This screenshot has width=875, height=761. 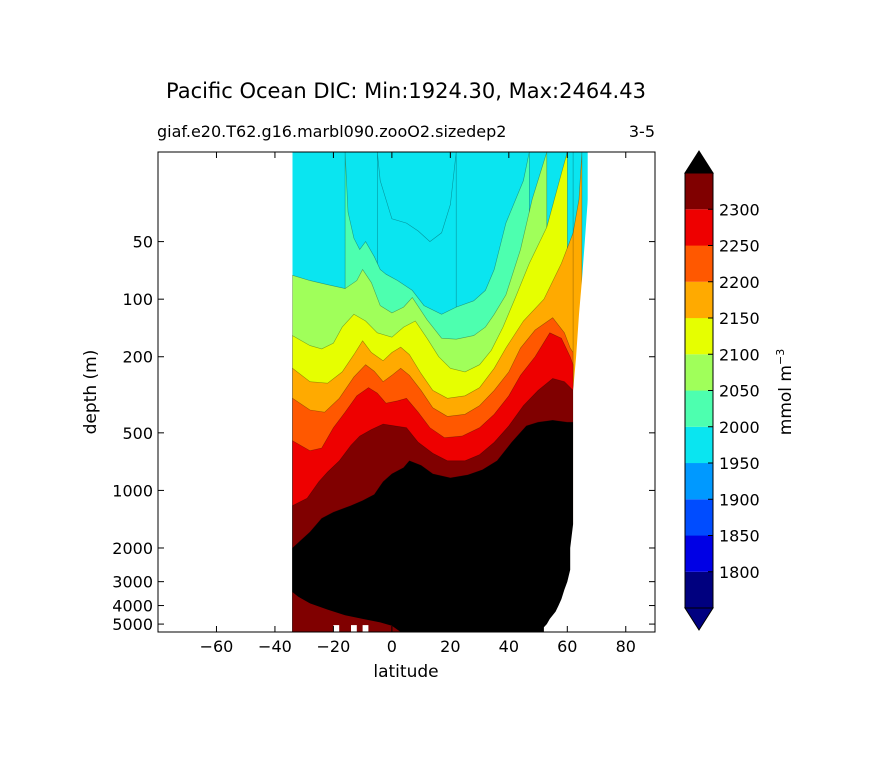 What do you see at coordinates (143, 242) in the screenshot?
I see `y-tick-label: 50` at bounding box center [143, 242].